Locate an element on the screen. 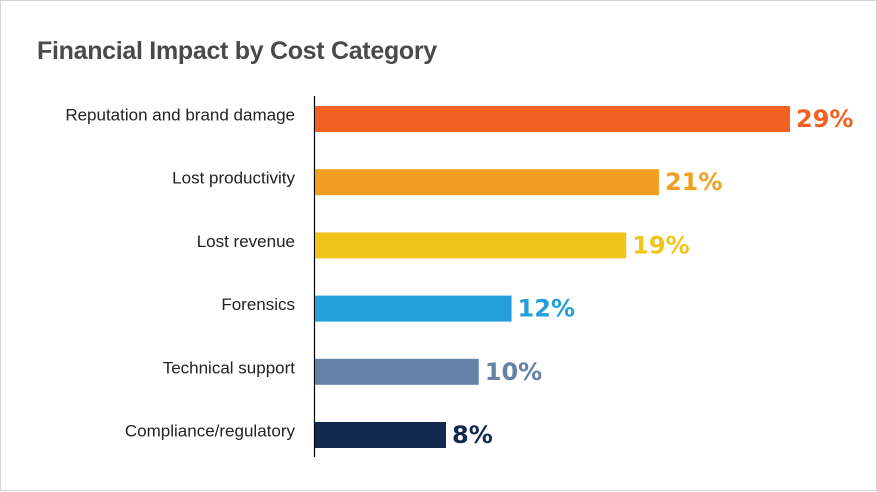  category-label: Forensics is located at coordinates (258, 304).